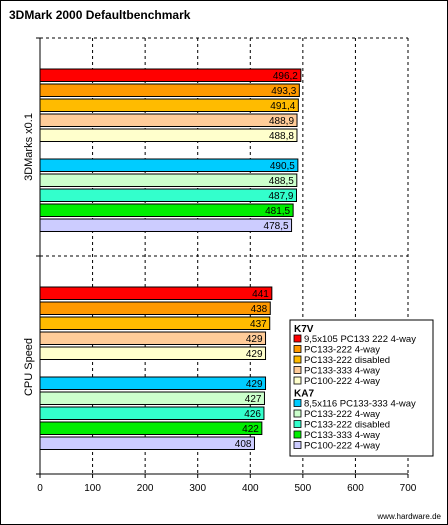 Image resolution: width=448 pixels, height=525 pixels. I want to click on x-tick-label: 600, so click(355, 488).